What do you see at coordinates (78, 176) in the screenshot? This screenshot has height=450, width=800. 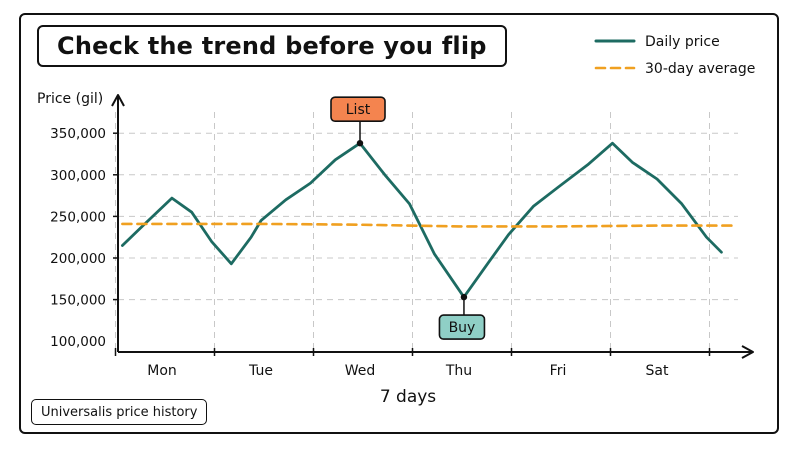 I see `y-tick-label: 300,000` at bounding box center [78, 176].